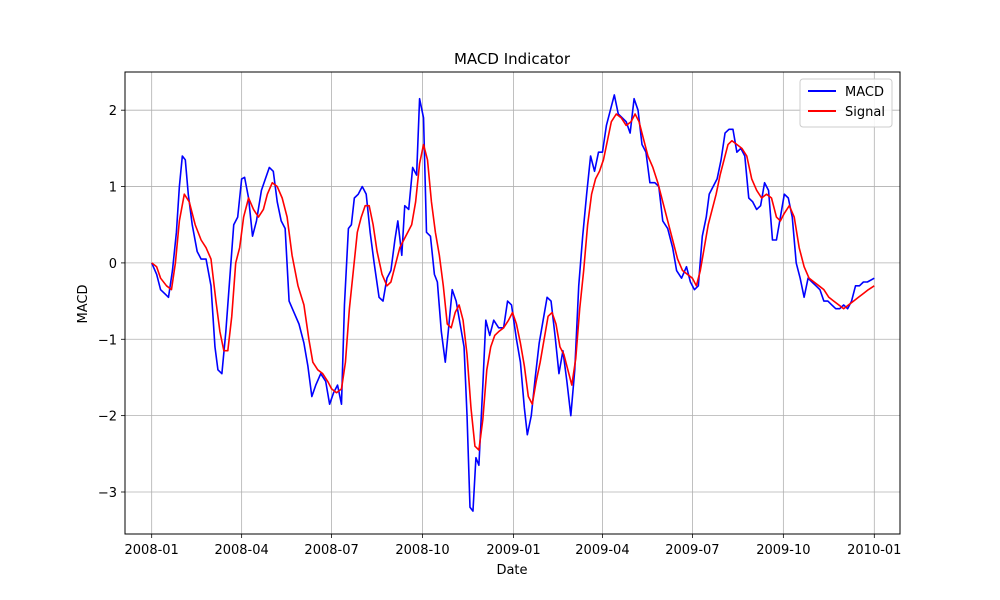  I want to click on x-tick-label: 2008-10, so click(422, 550).